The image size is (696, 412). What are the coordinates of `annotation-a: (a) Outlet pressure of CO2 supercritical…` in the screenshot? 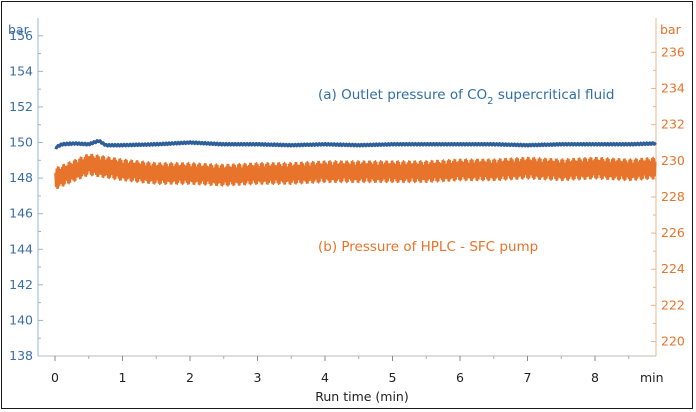 It's located at (466, 97).